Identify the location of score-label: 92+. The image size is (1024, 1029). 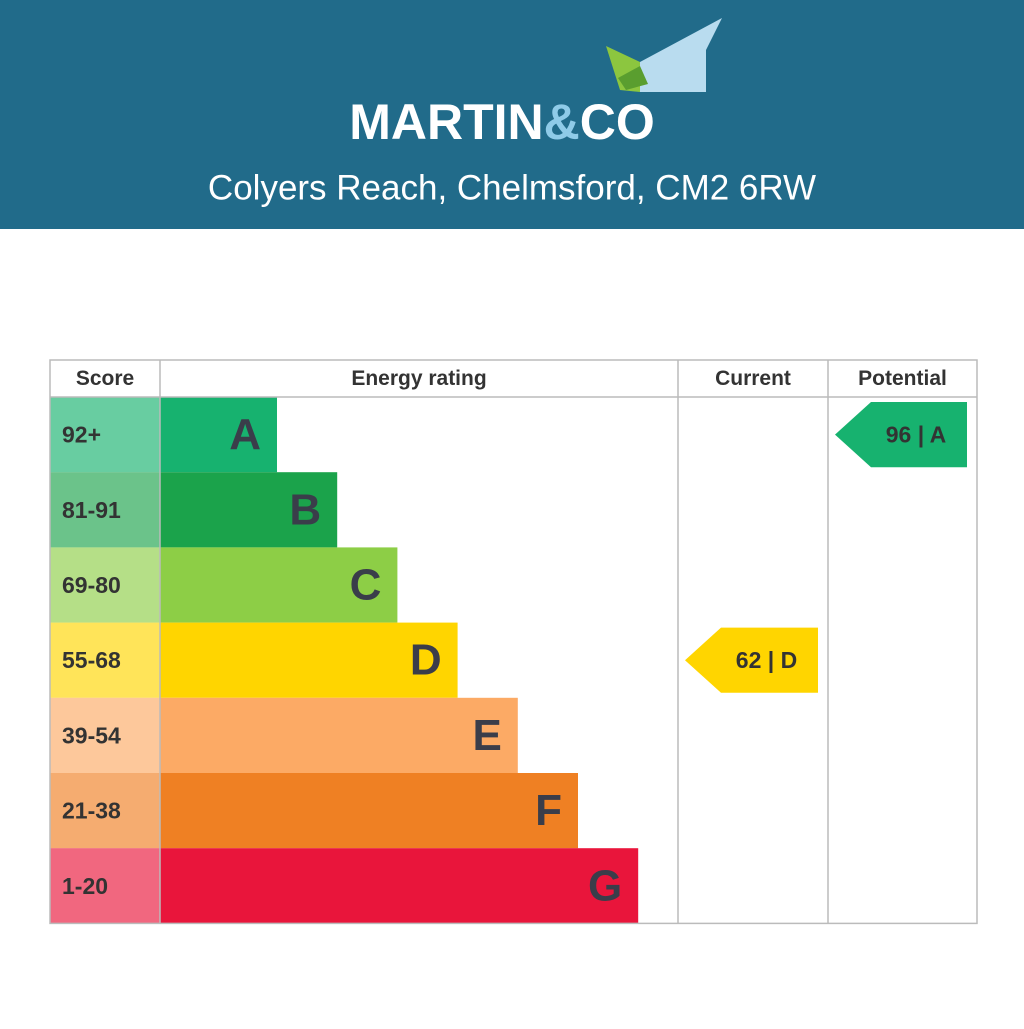
(81, 435).